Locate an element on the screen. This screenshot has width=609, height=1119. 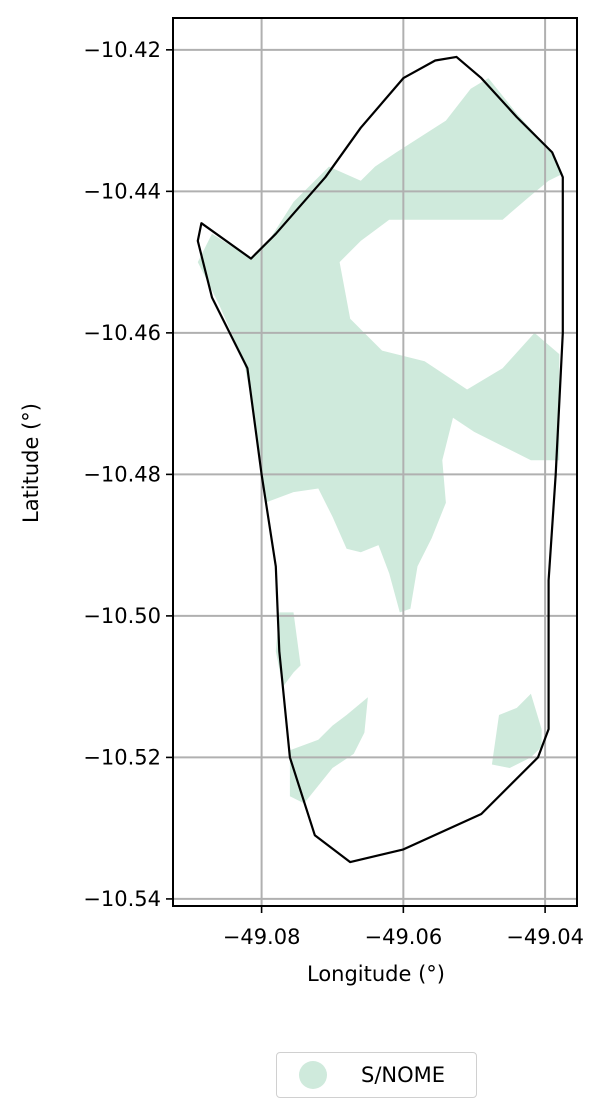
x-tick-label: −49.08 is located at coordinates (262, 937).